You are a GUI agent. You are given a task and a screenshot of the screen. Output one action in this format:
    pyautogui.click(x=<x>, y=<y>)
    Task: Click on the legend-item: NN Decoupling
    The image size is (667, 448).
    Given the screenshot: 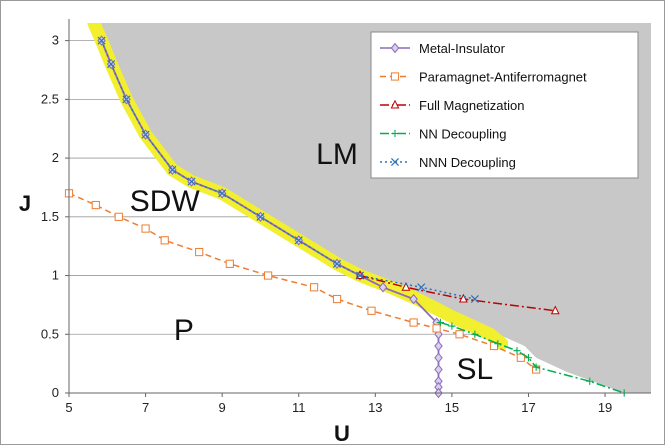 What is the action you would take?
    pyautogui.click(x=443, y=134)
    